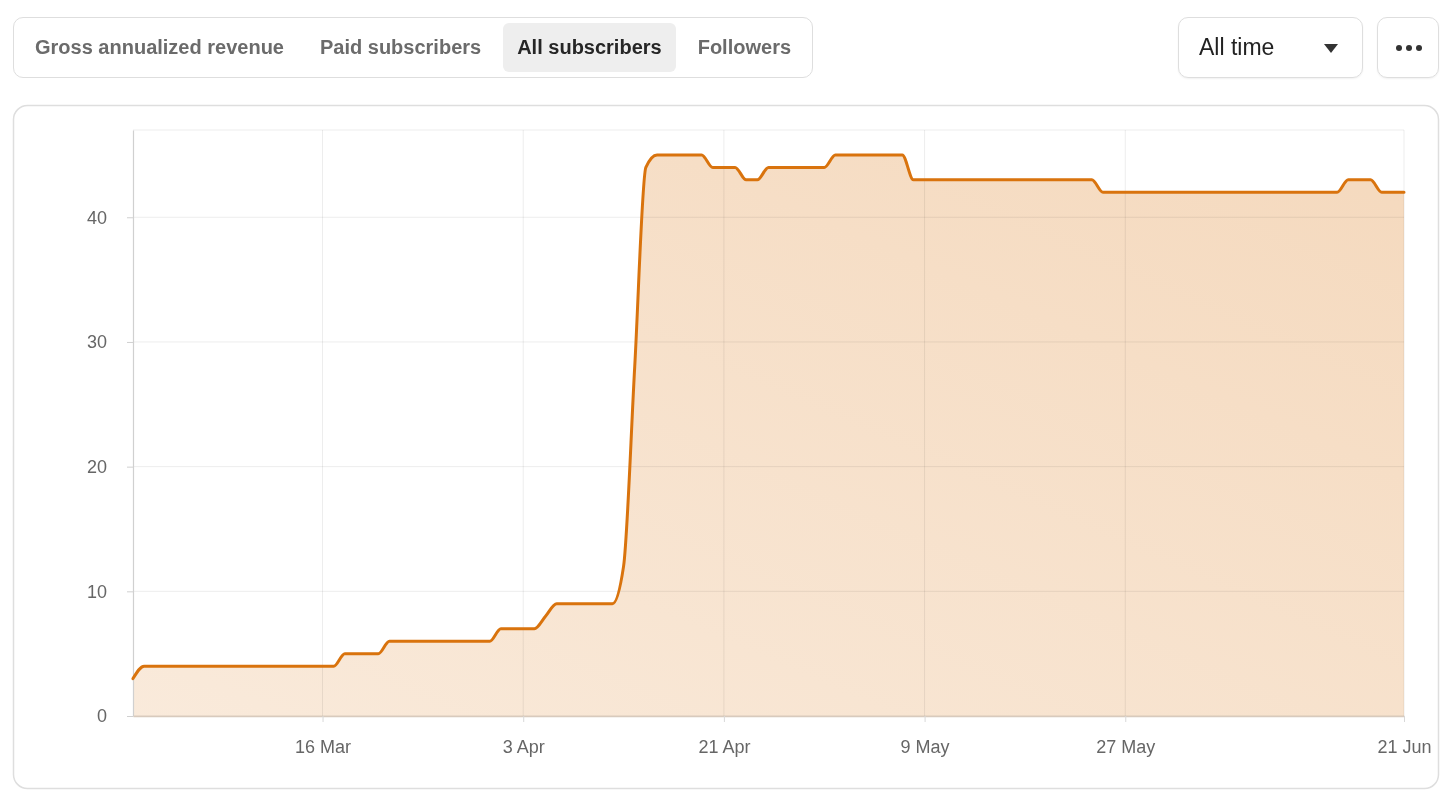  Describe the element at coordinates (101, 716) in the screenshot. I see `y-tick-label: 0` at that location.